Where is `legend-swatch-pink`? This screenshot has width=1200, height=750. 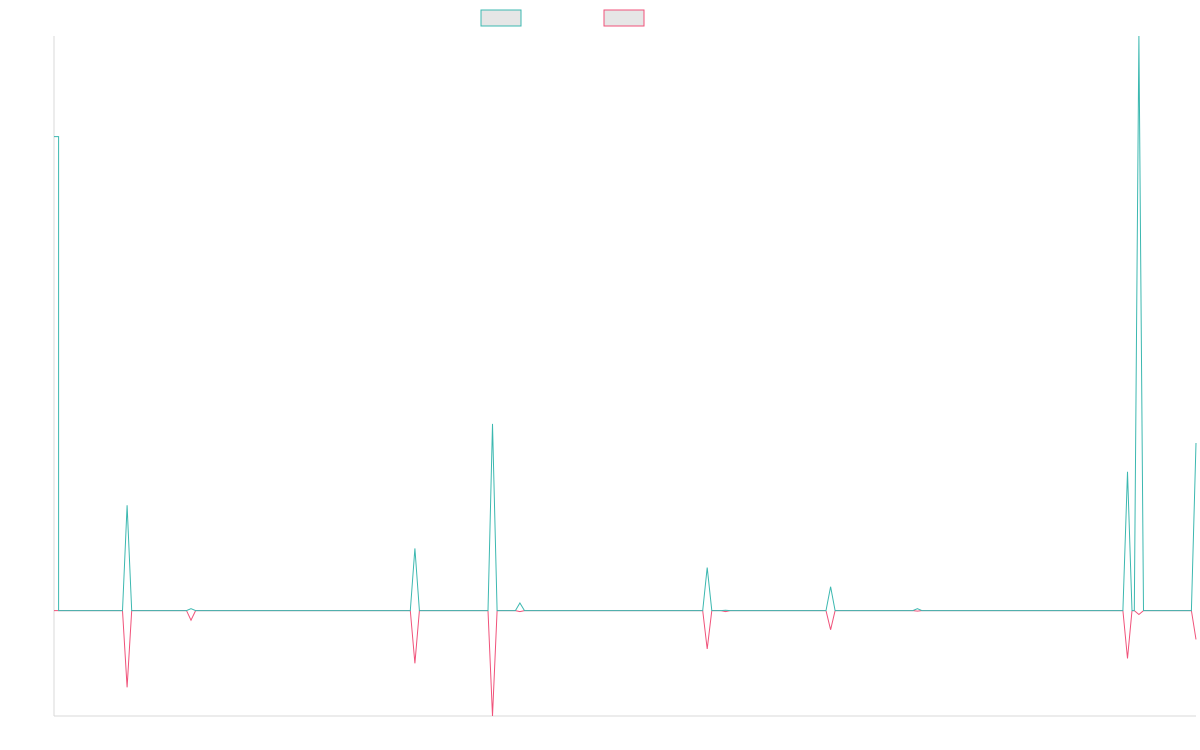 legend-swatch-pink is located at coordinates (624, 18).